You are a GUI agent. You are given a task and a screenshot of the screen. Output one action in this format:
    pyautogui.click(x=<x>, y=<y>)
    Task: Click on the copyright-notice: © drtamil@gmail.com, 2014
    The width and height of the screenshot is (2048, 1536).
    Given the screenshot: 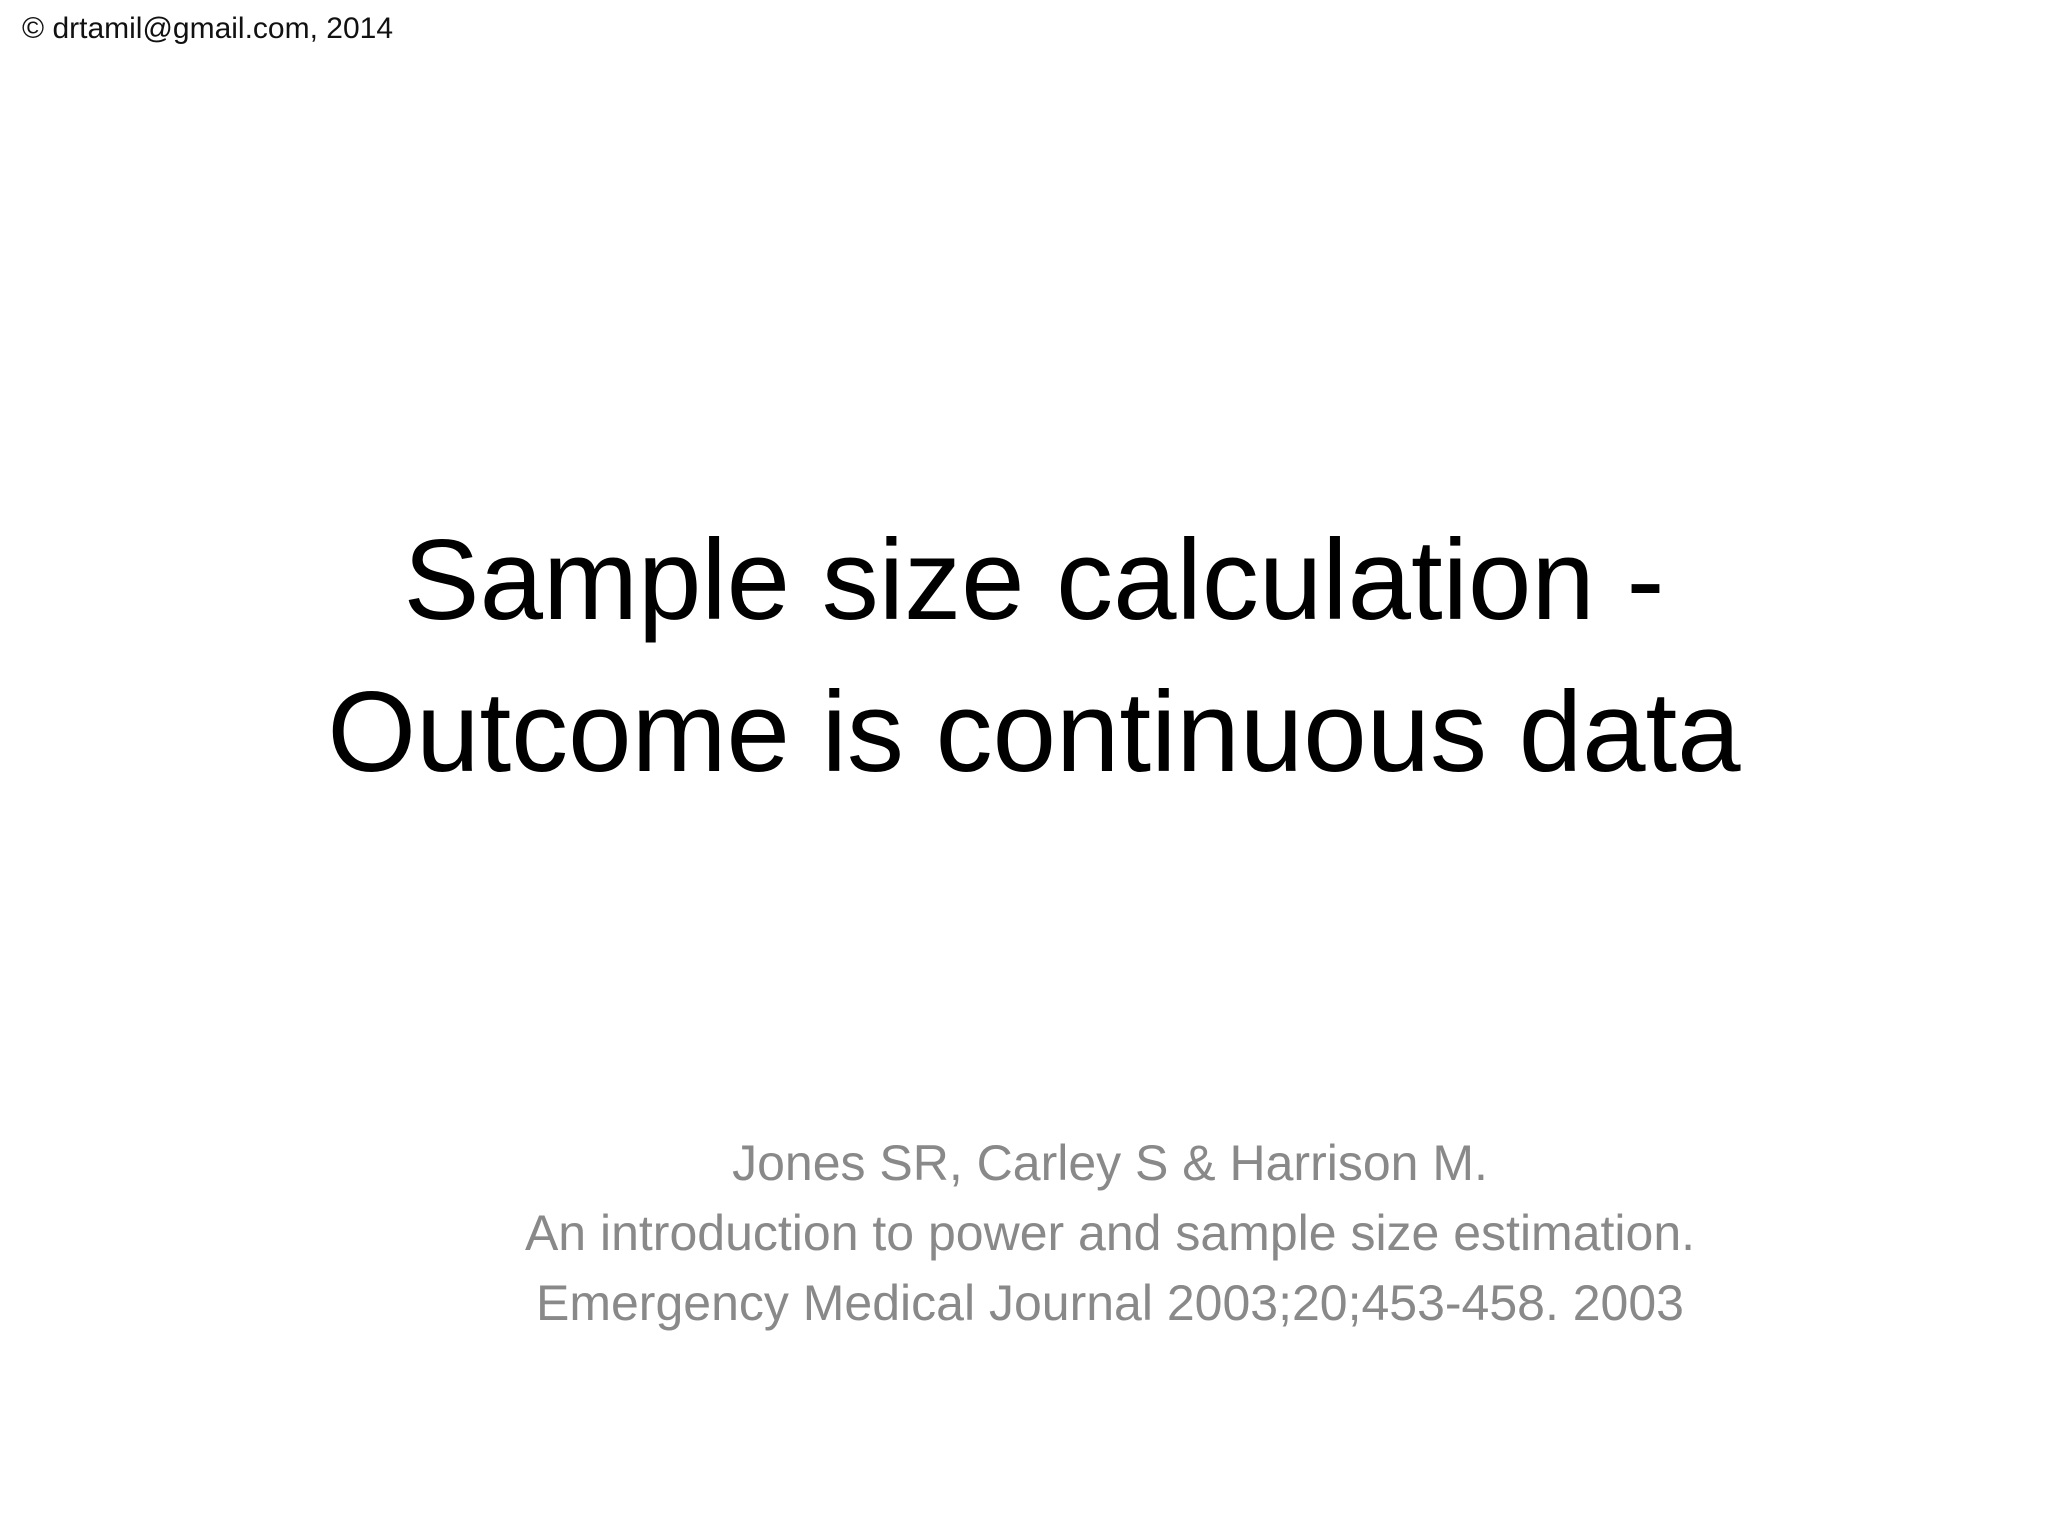 What is the action you would take?
    pyautogui.click(x=208, y=28)
    